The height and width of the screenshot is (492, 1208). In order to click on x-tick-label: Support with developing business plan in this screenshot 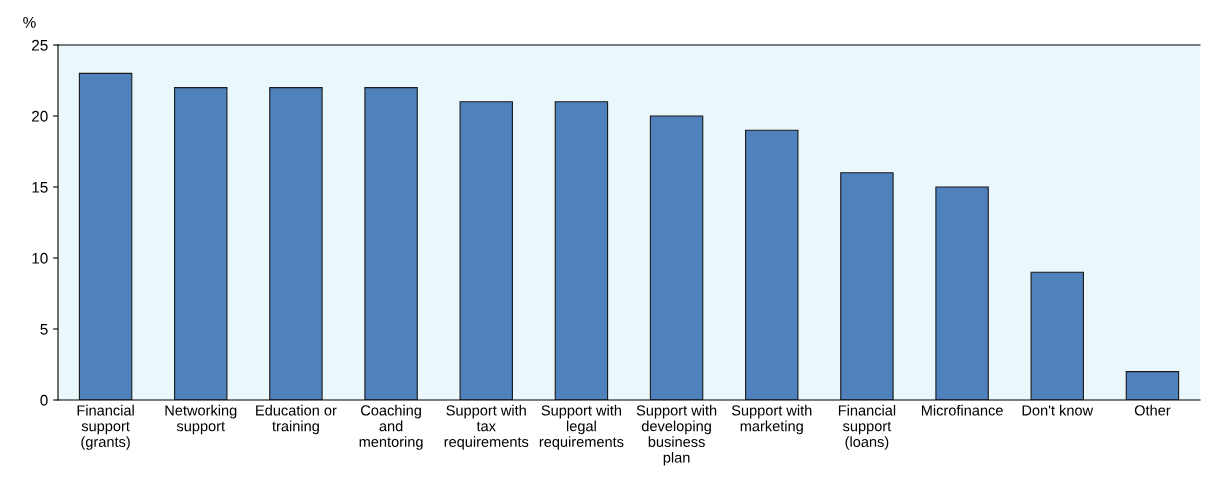, I will do `click(676, 435)`.